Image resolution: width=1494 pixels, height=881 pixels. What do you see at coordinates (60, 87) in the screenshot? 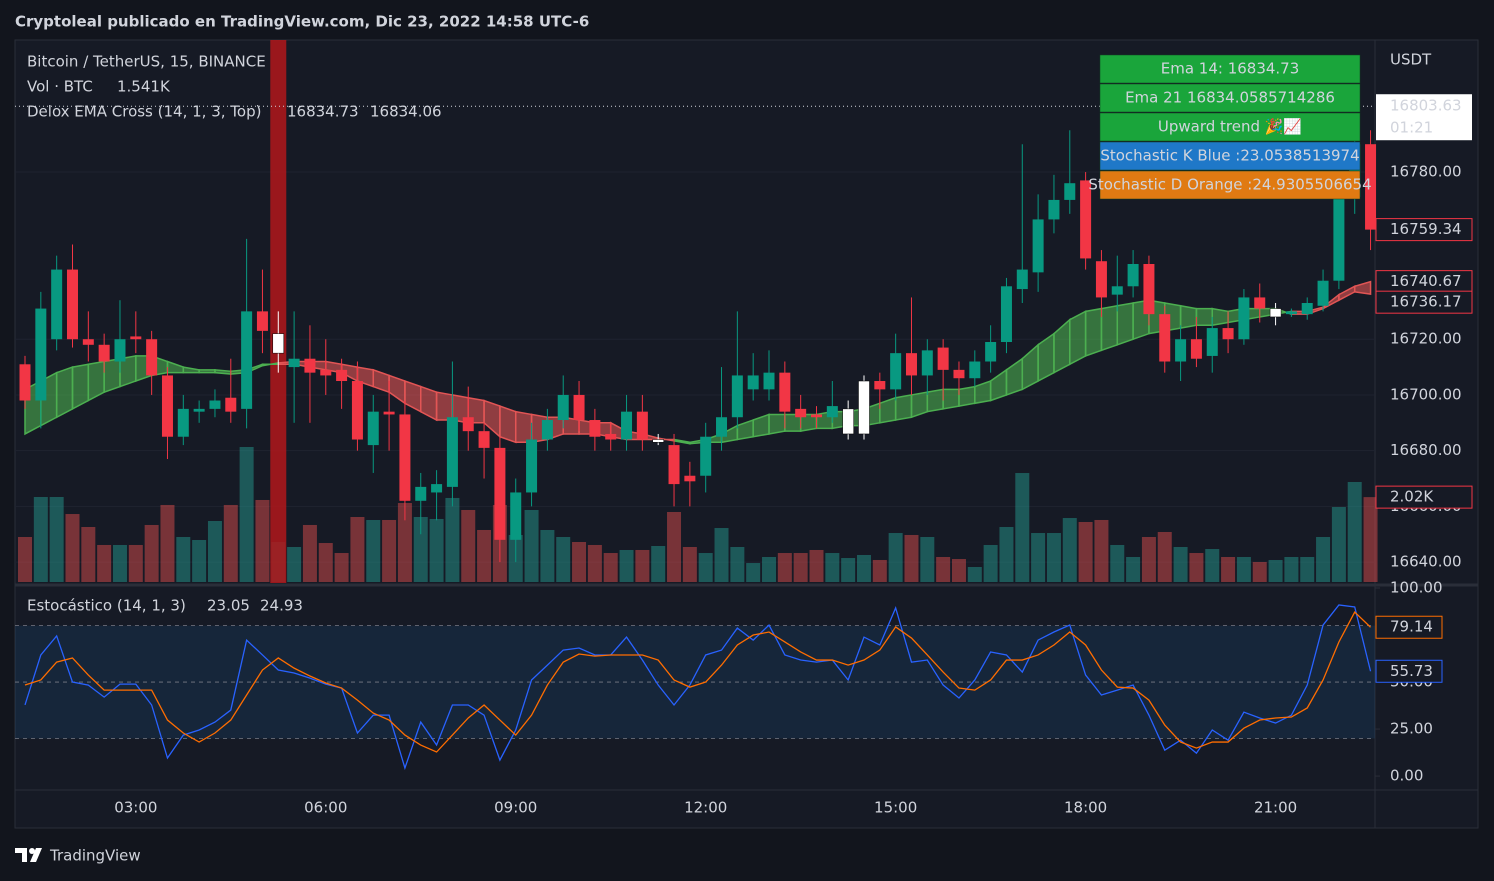
I see `legend-volume: Vol · BTC` at bounding box center [60, 87].